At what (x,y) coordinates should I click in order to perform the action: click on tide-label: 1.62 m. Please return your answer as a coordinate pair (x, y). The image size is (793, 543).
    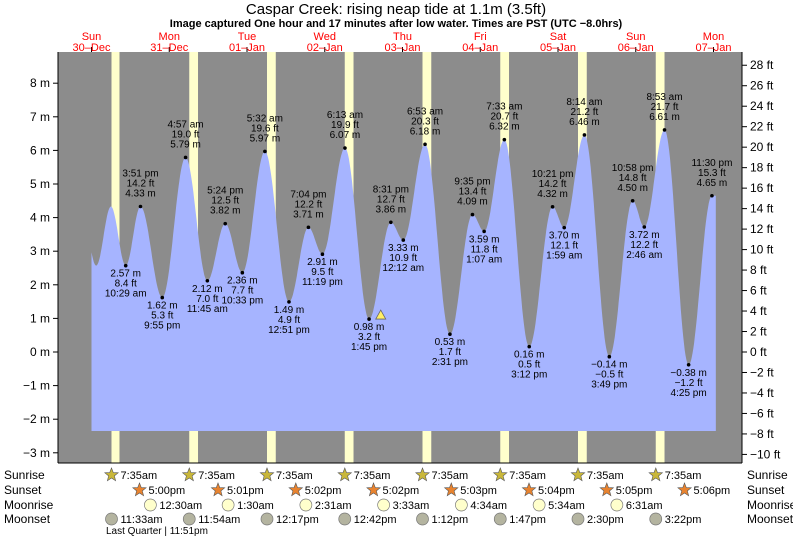
    Looking at the image, I should click on (162, 306).